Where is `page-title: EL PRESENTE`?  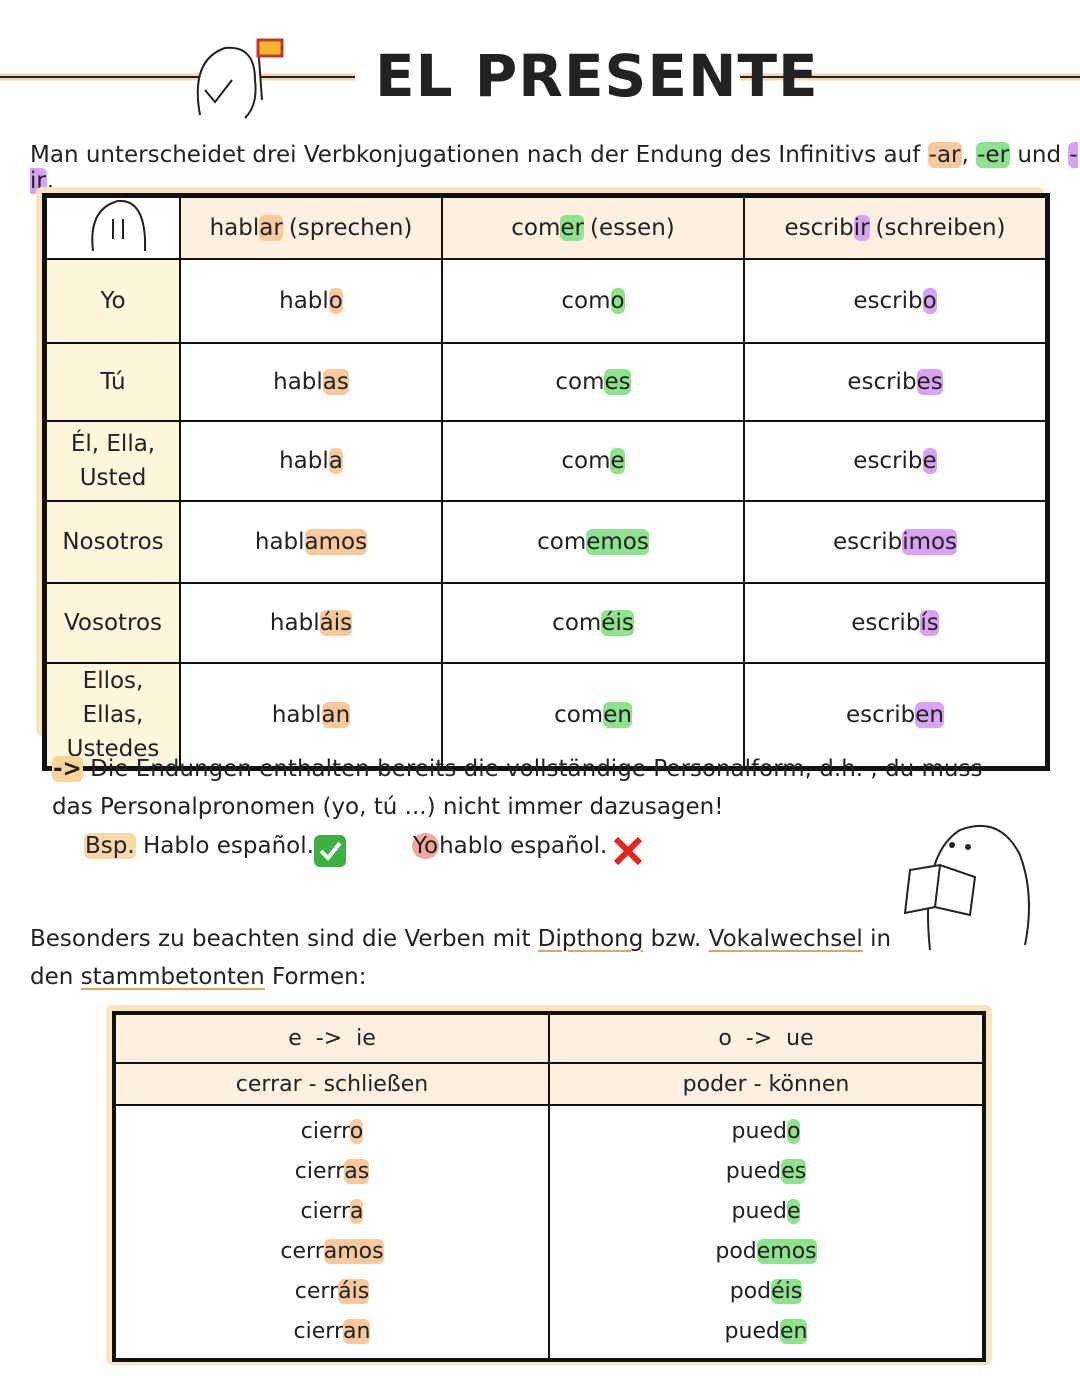
page-title: EL PRESENTE is located at coordinates (597, 76).